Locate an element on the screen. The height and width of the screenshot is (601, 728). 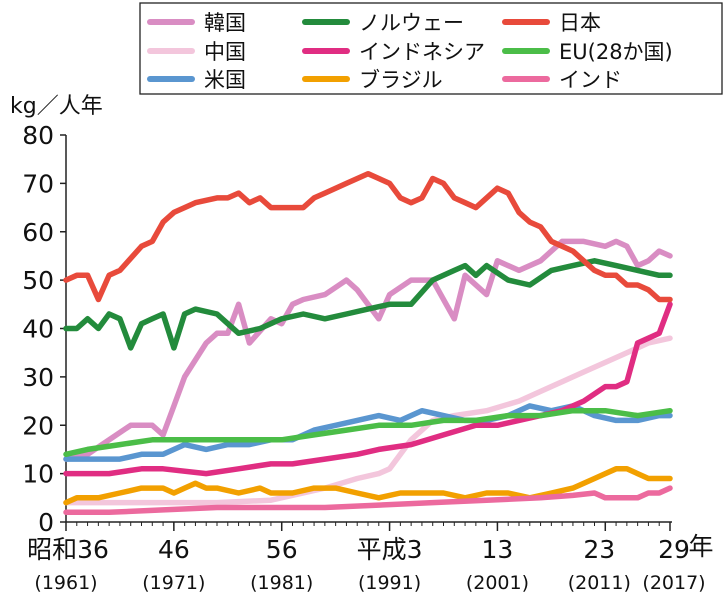
x-tick-year-label: (1971) is located at coordinates (173, 583).